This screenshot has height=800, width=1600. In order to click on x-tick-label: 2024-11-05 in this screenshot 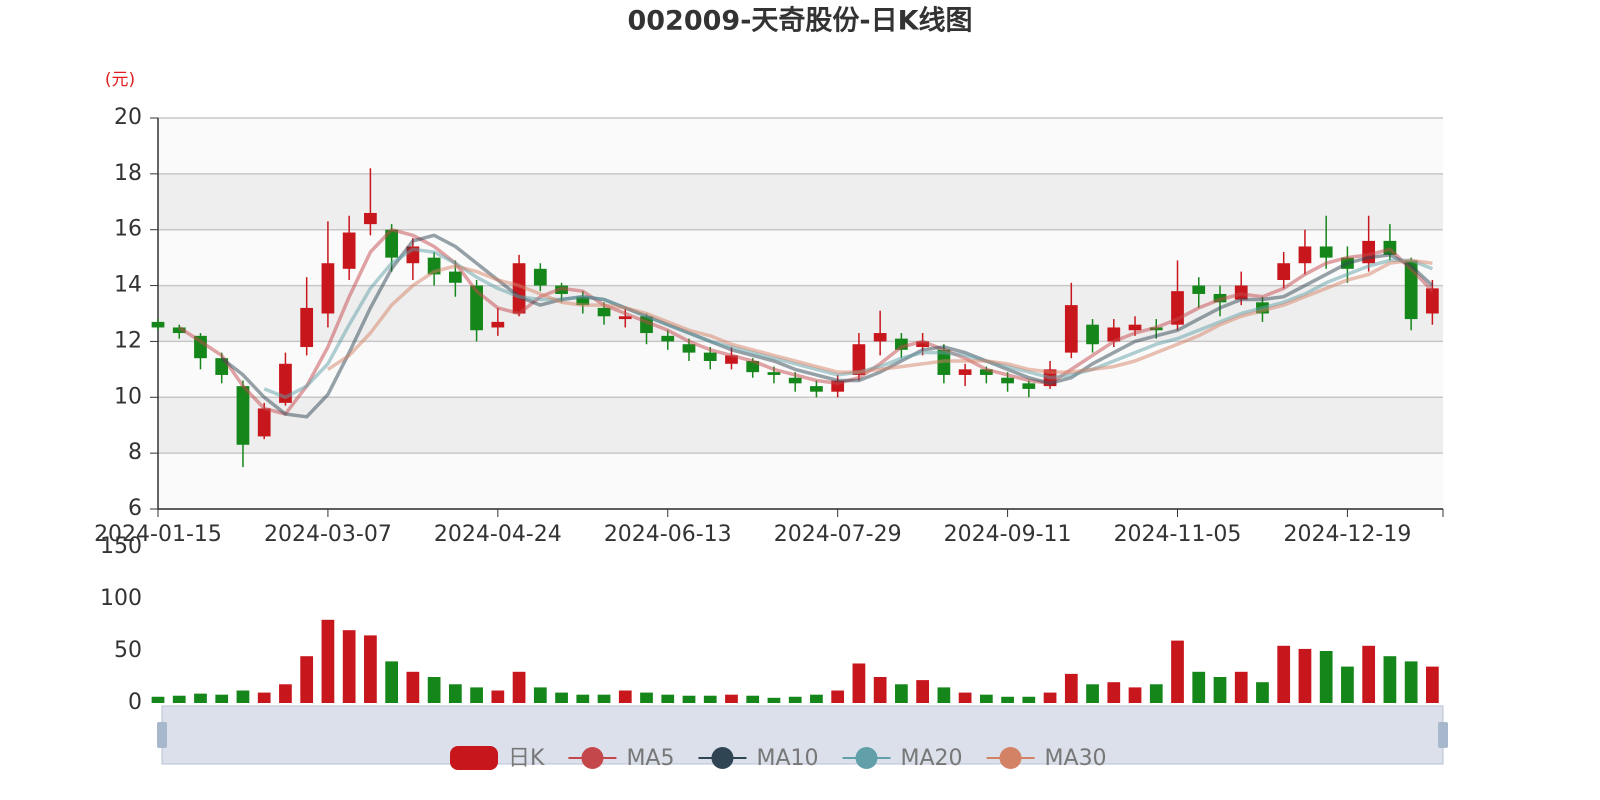, I will do `click(1178, 534)`.